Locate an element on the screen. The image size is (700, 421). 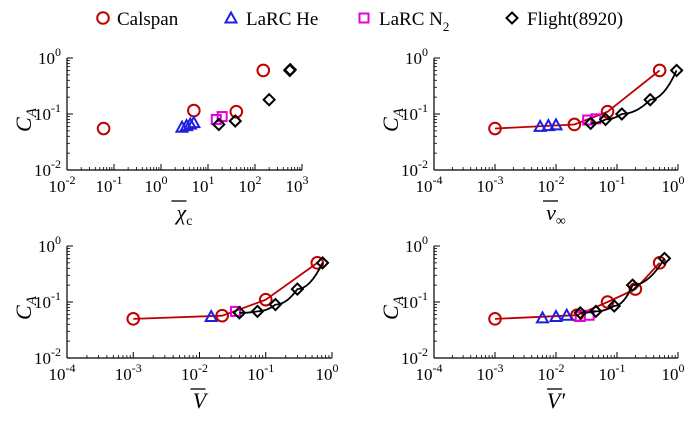
x-tick-label: 10³ is located at coordinates (297, 184).